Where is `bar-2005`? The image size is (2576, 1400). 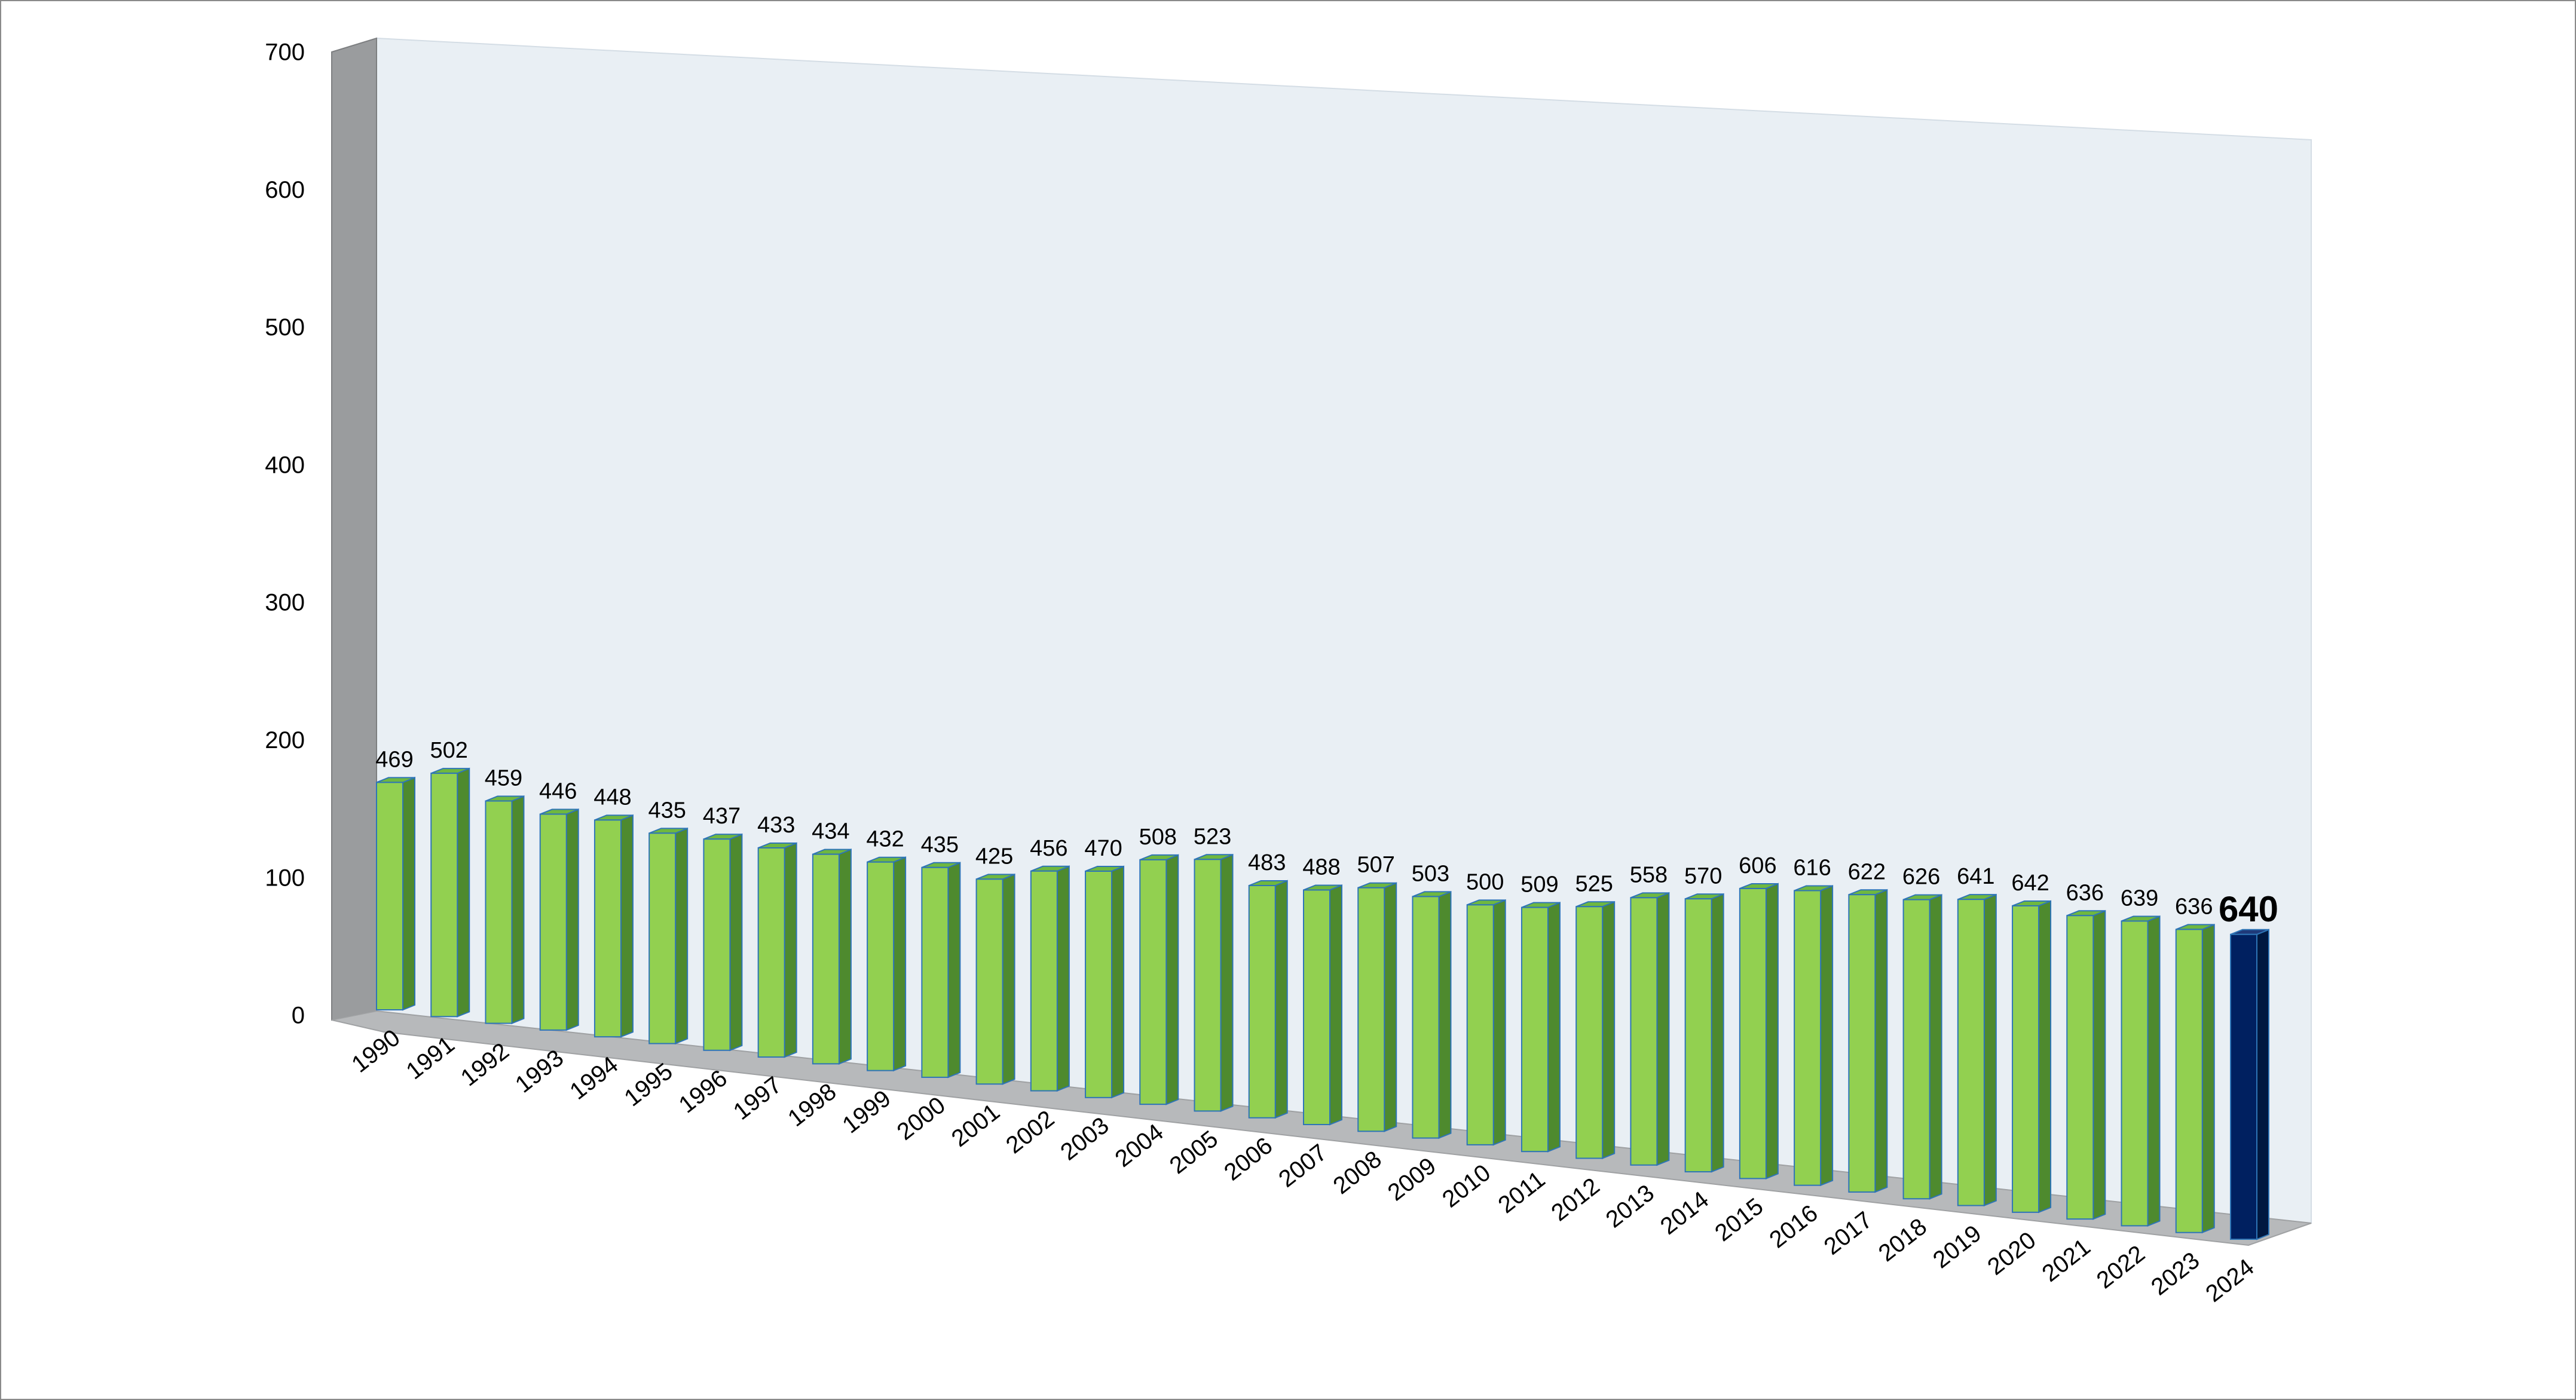
bar-2005 is located at coordinates (1208, 985).